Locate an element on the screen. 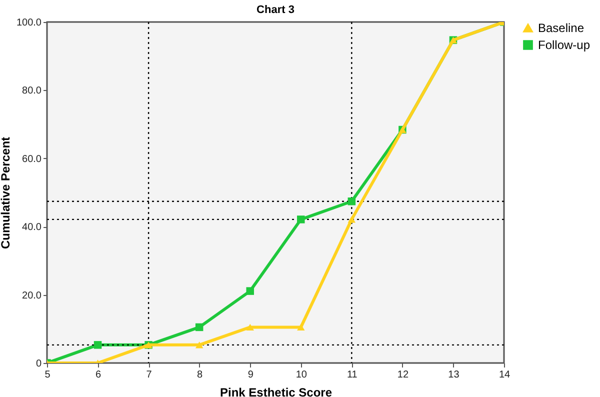 This screenshot has width=600, height=397. x-axis-title: Pink Esthetic Score is located at coordinates (276, 391).